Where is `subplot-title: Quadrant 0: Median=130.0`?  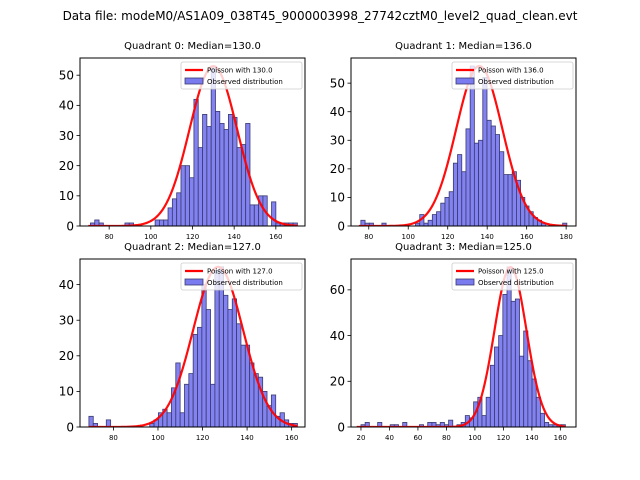 subplot-title: Quadrant 0: Median=130.0 is located at coordinates (192, 46).